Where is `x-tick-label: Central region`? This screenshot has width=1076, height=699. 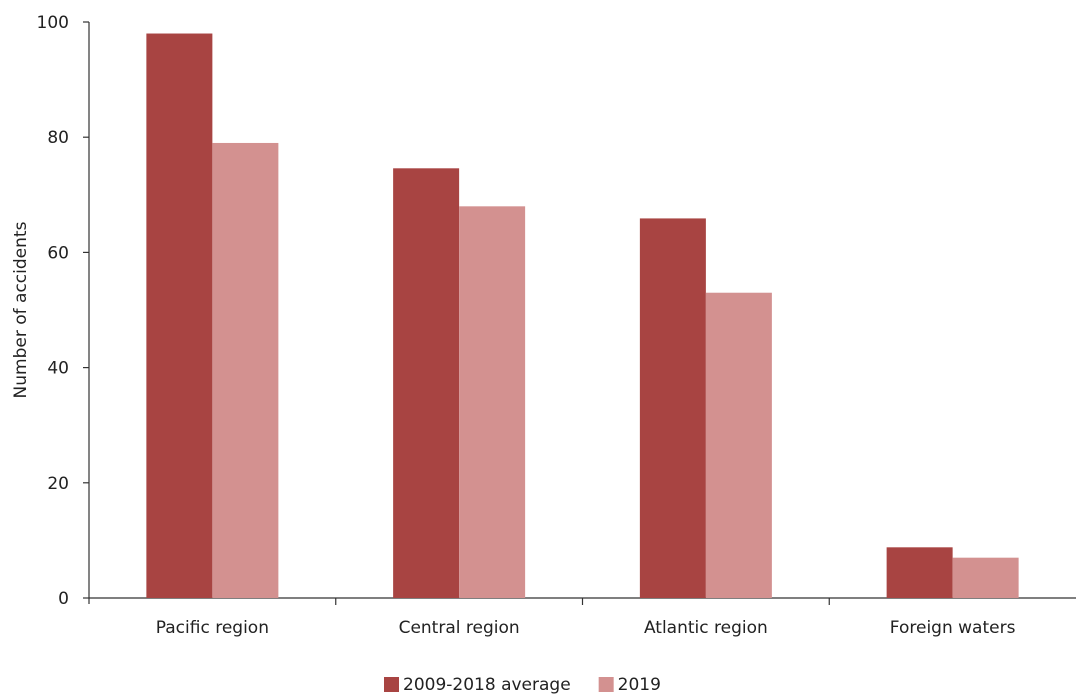 x-tick-label: Central region is located at coordinates (459, 628).